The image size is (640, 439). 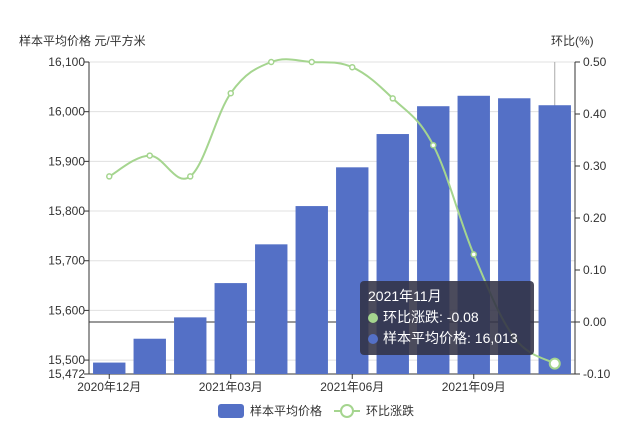 I want to click on y-left-tick-label: 15,500, so click(x=66, y=360).